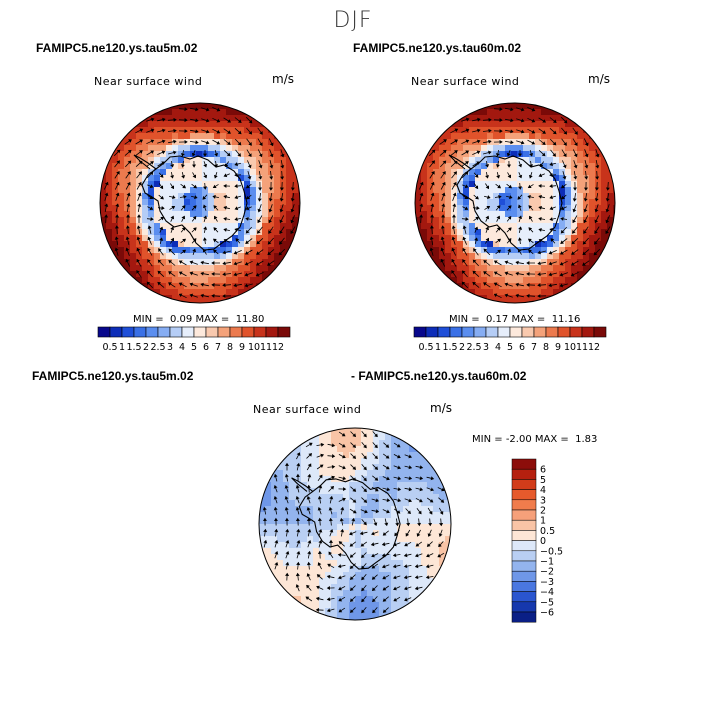 This screenshot has width=706, height=707. I want to click on panel-3-colorbar-swatch, so click(524, 505).